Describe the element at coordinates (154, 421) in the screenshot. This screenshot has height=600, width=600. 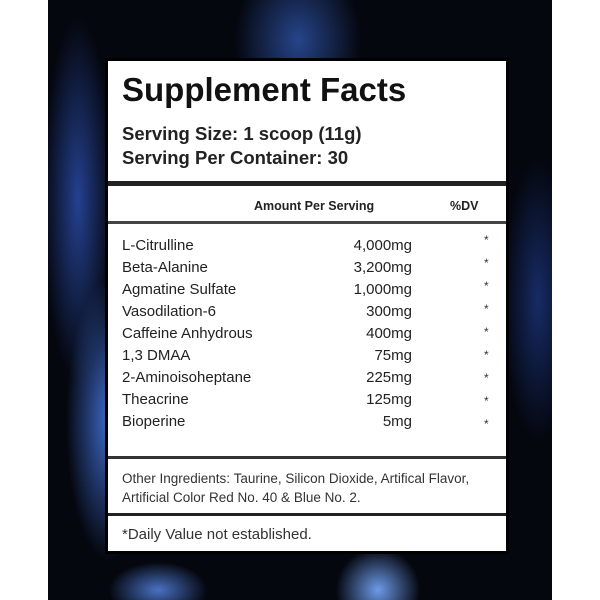
I see `ingredient-name: Bioperine` at that location.